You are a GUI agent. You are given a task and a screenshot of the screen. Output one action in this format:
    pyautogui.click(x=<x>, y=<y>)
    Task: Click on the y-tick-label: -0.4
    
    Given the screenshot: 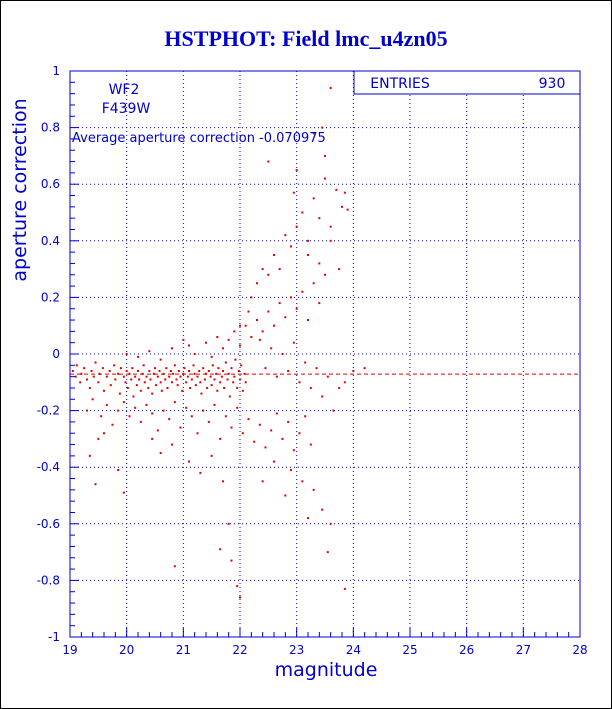 What is the action you would take?
    pyautogui.click(x=48, y=467)
    